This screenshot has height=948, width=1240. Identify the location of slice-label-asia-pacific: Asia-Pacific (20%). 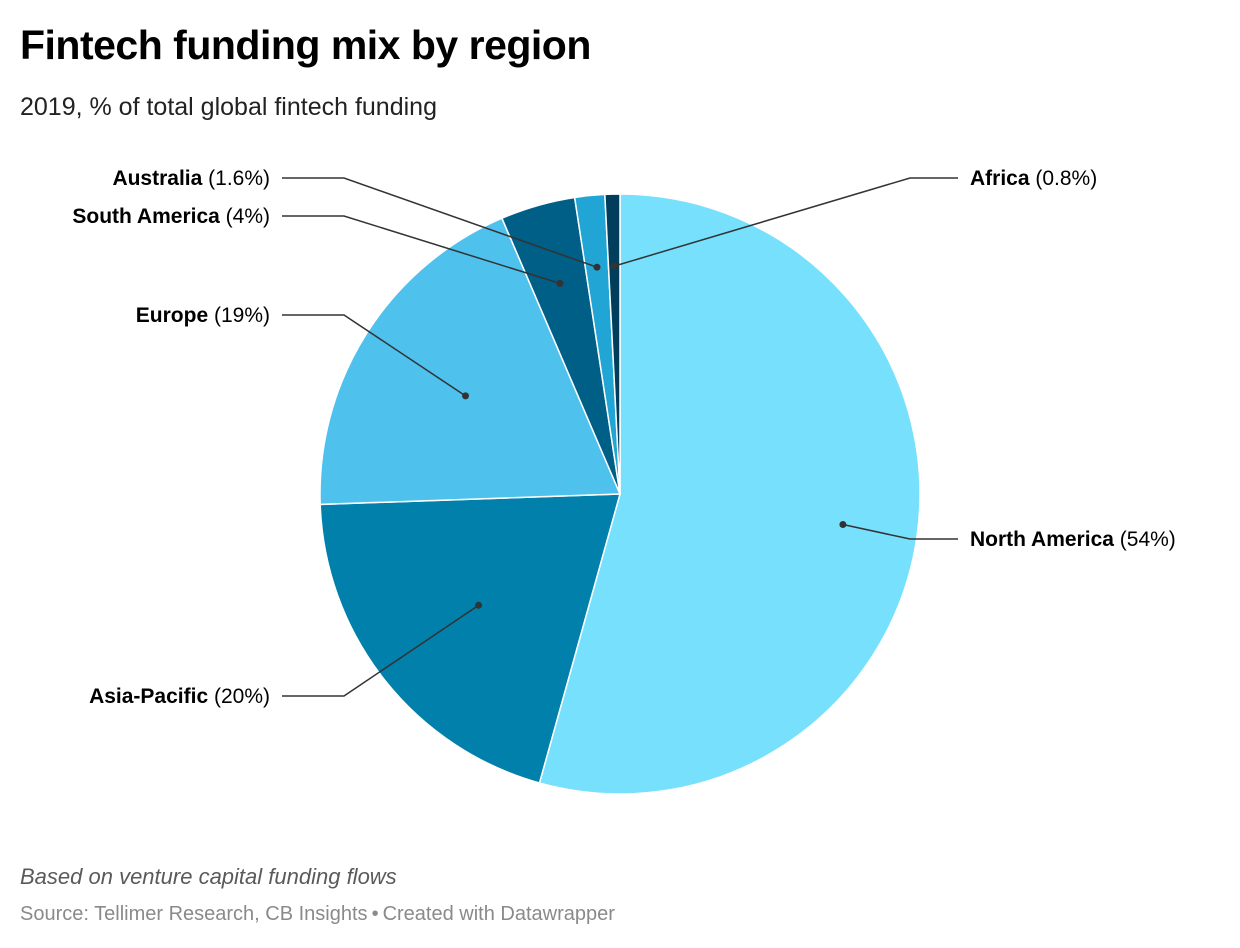
(179, 696).